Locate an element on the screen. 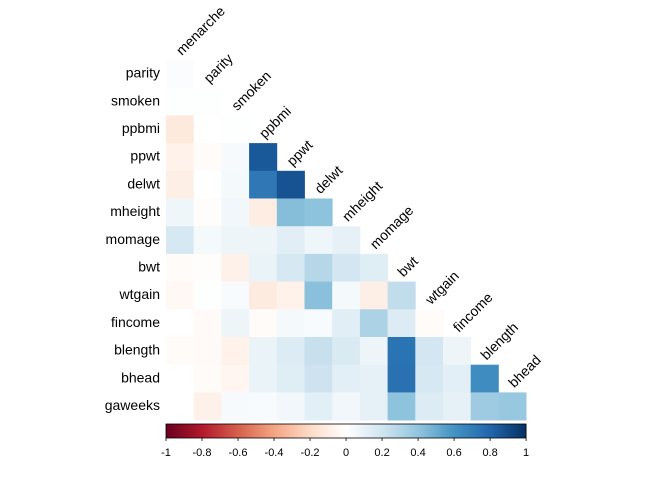 Image resolution: width=672 pixels, height=480 pixels. heatmap-cell-wtgain-mheight is located at coordinates (346, 295).